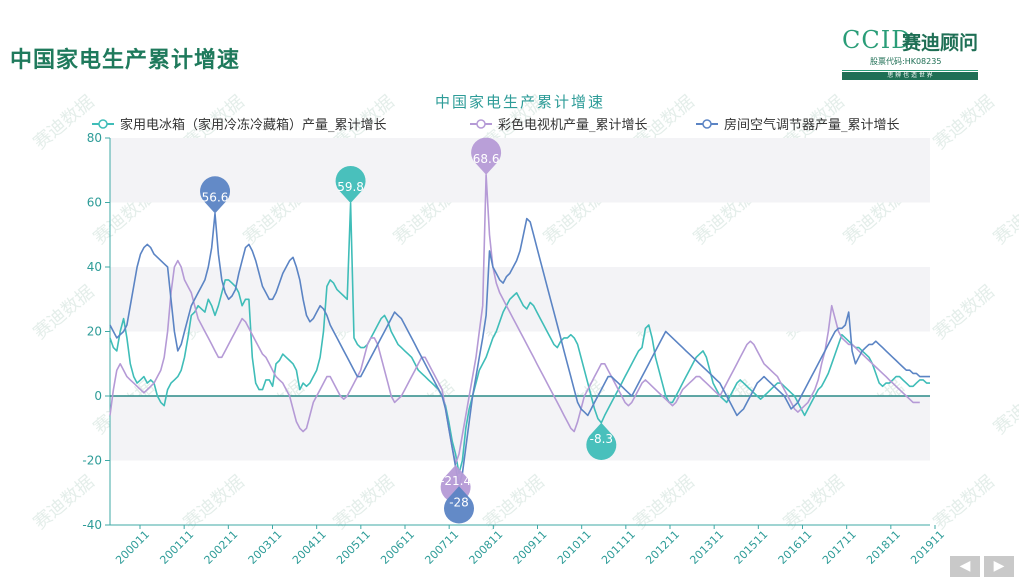 This screenshot has height=577, width=1019. What do you see at coordinates (883, 547) in the screenshot?
I see `x-tick-label: 201811` at bounding box center [883, 547].